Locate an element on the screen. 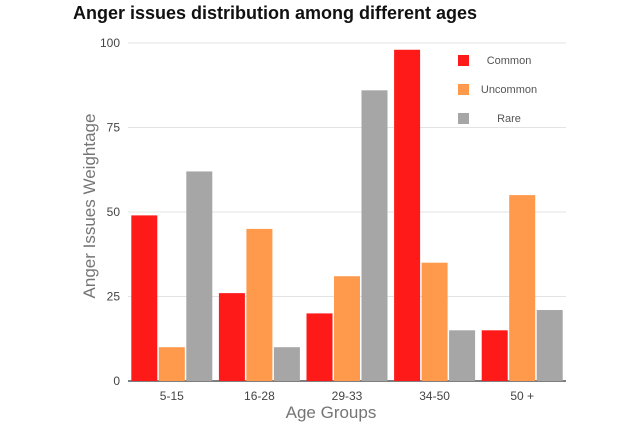 The image size is (640, 430). x-tick-label: 29-33 is located at coordinates (347, 396).